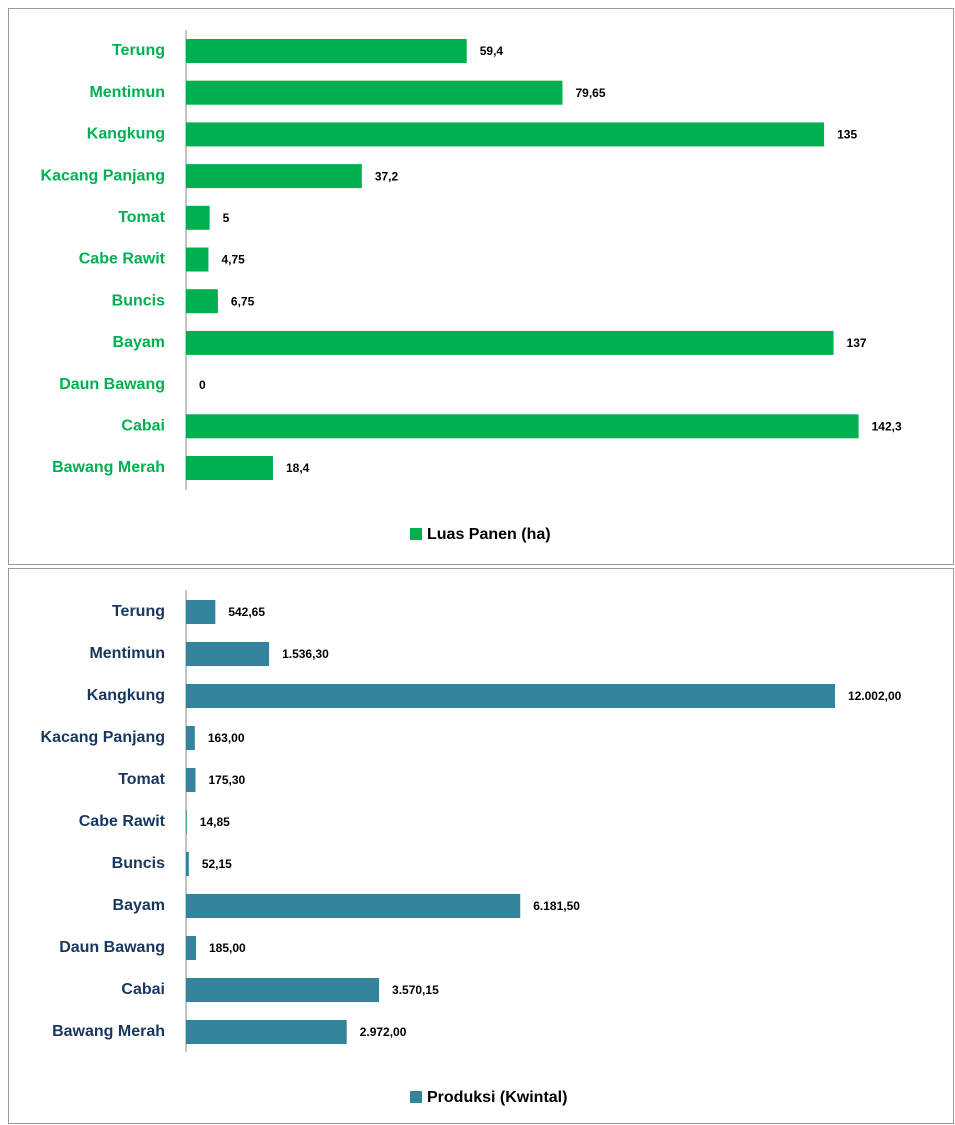 This screenshot has width=955, height=1125. What do you see at coordinates (383, 1032) in the screenshot?
I see `value-label: 2.972,00` at bounding box center [383, 1032].